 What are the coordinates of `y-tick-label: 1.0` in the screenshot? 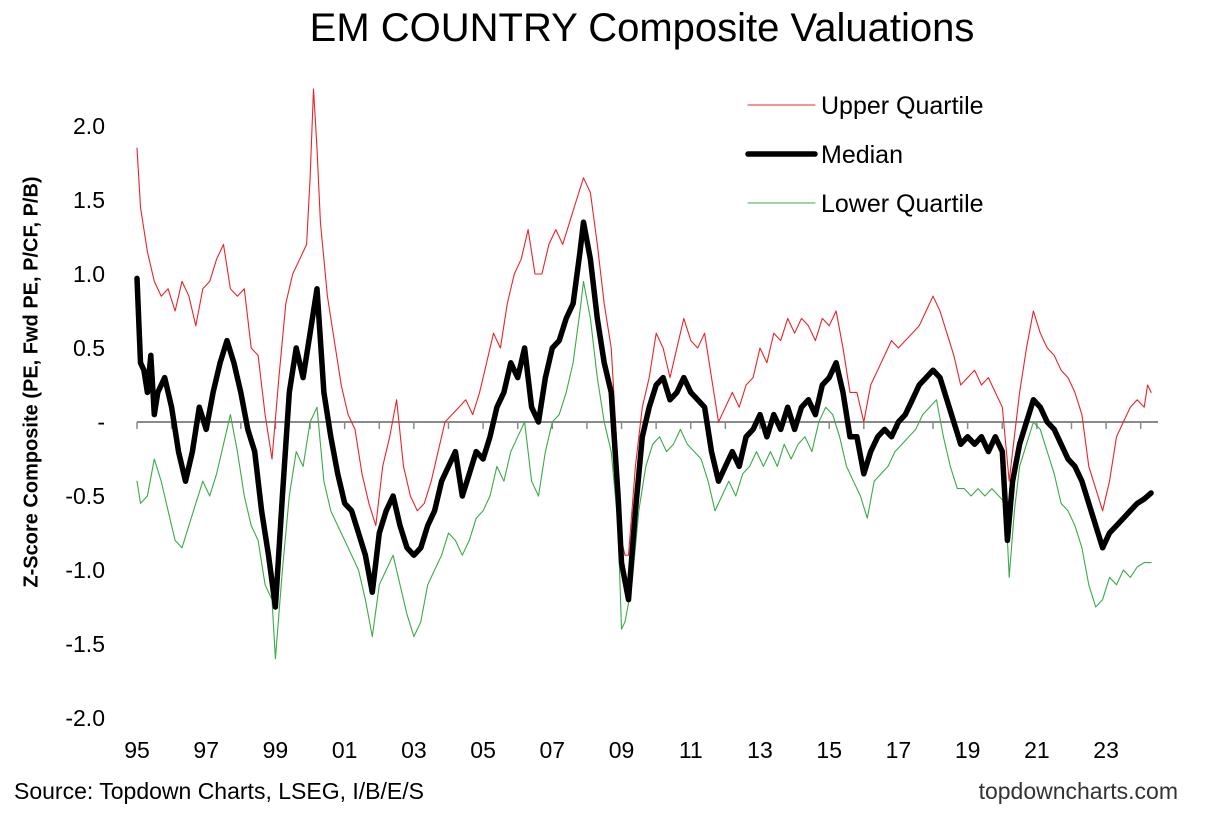 It's located at (89, 274).